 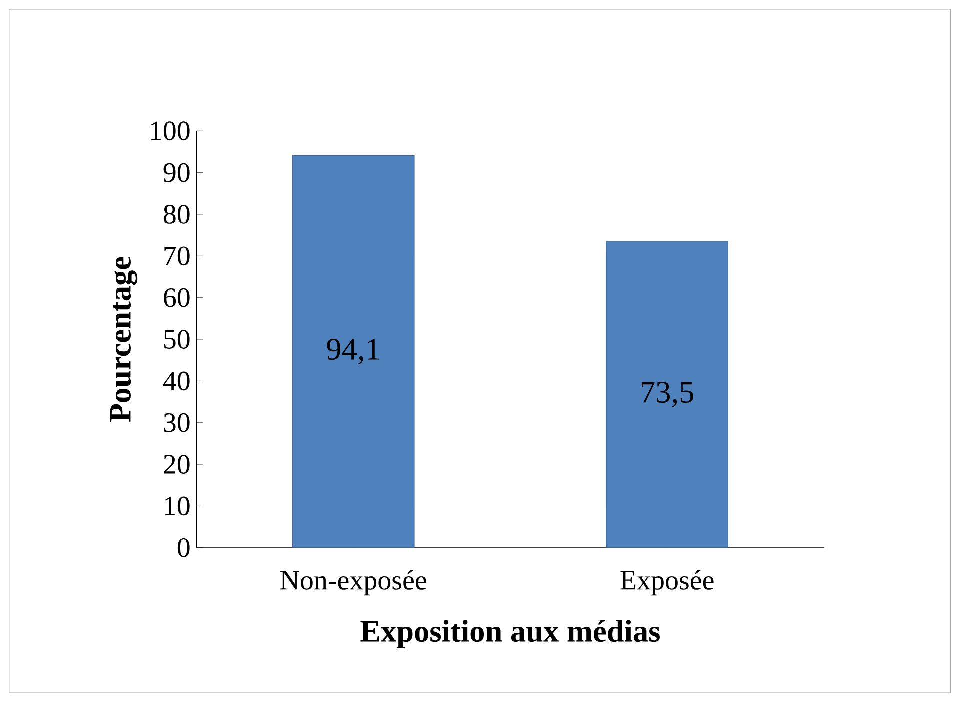 I want to click on y-tick-label: 30, so click(x=177, y=422).